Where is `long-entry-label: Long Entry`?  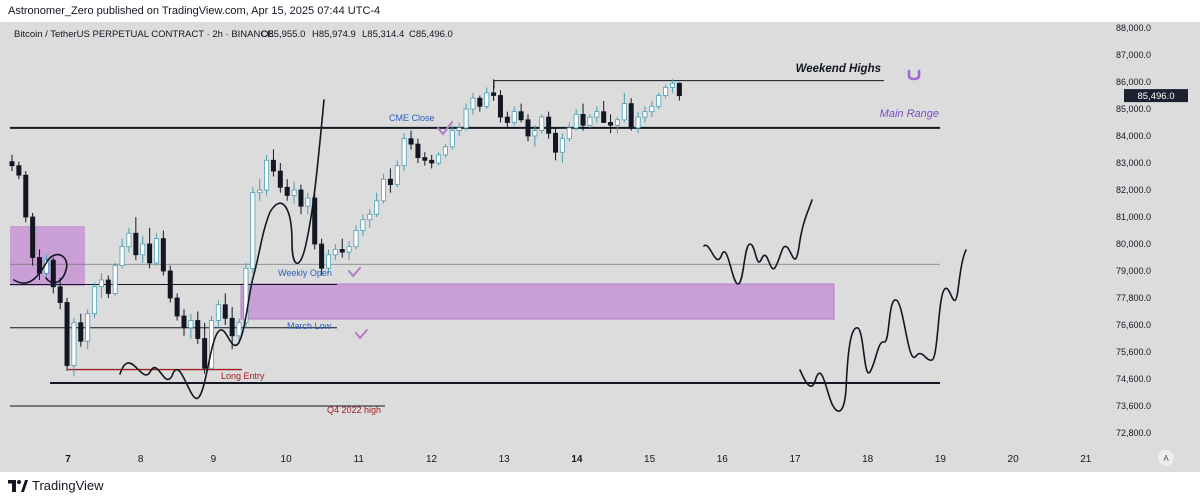 long-entry-label: Long Entry is located at coordinates (243, 376).